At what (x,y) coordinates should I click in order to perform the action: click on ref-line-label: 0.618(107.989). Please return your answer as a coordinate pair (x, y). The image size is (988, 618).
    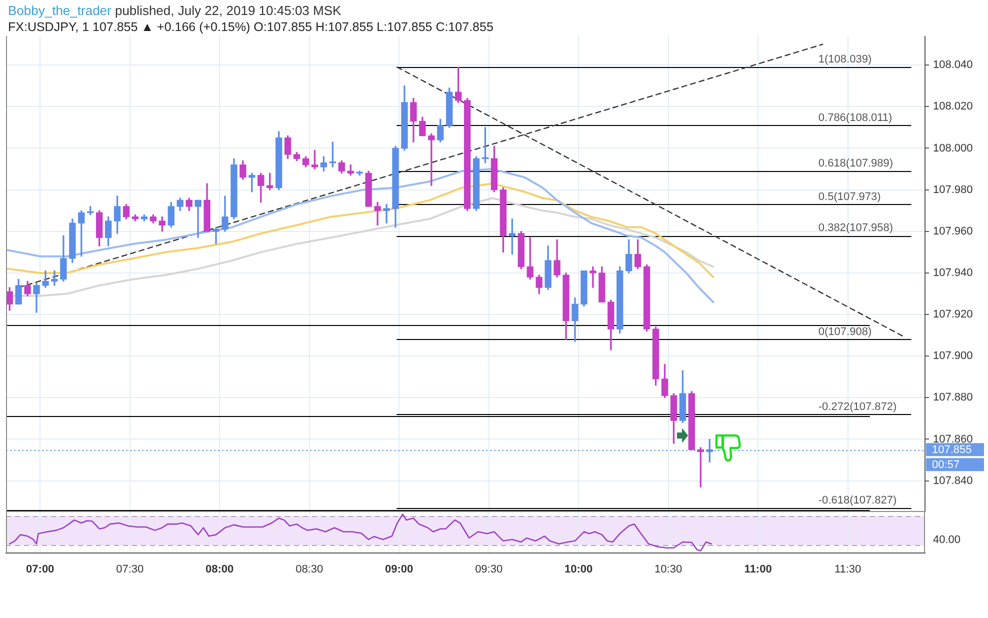
    Looking at the image, I should click on (856, 164).